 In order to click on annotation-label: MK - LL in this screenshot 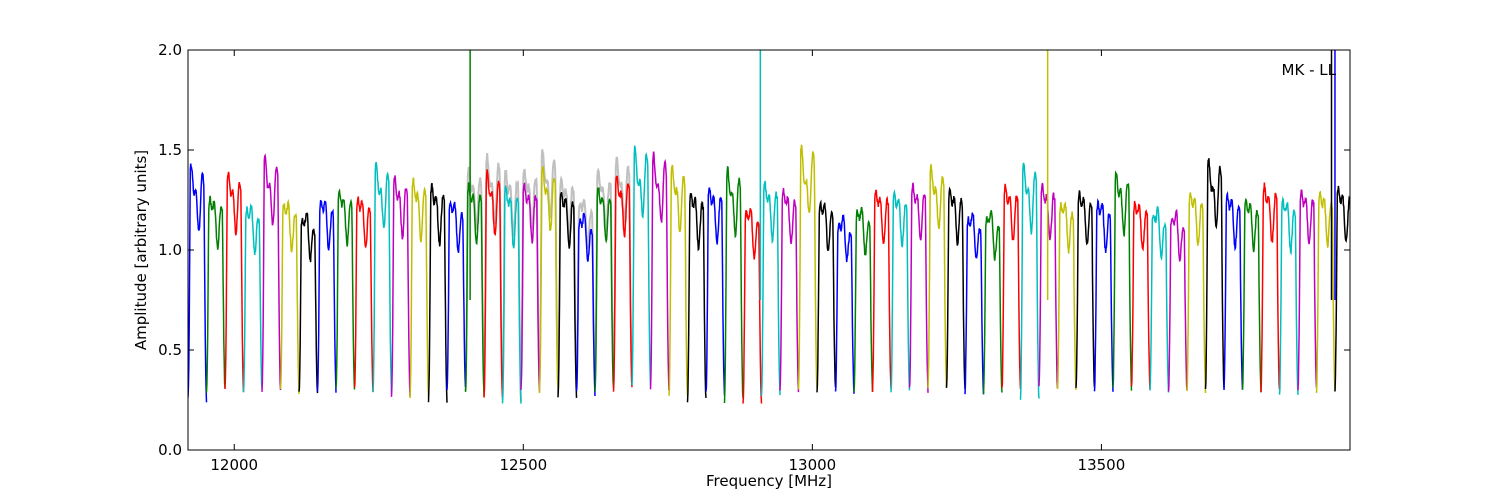, I will do `click(1309, 70)`.